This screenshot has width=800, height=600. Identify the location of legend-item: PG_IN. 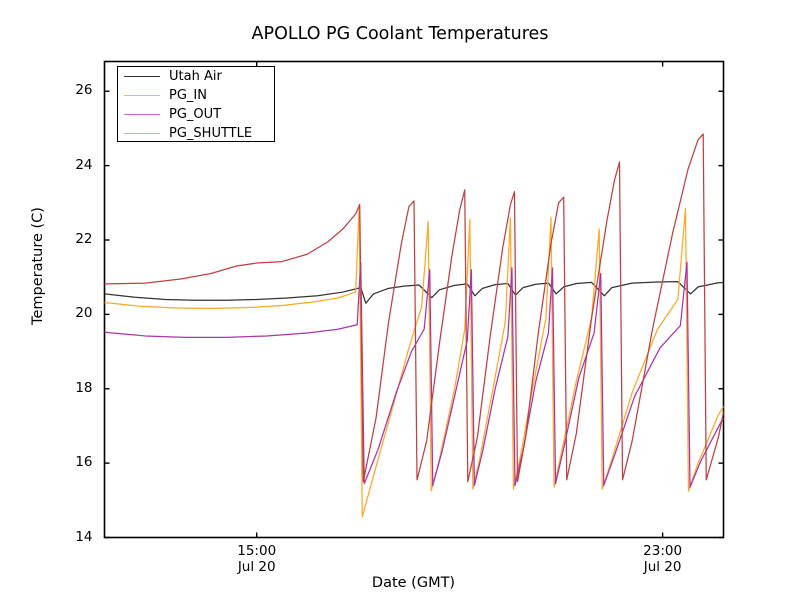
(196, 95).